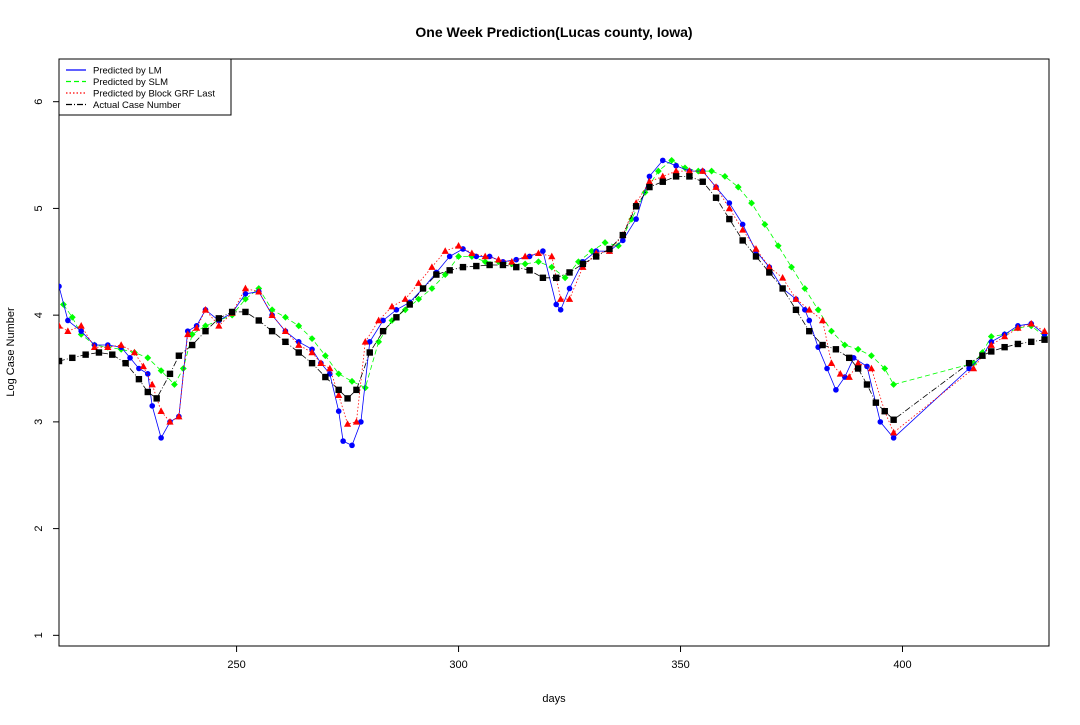  I want to click on x-tick-label: 250, so click(236, 665).